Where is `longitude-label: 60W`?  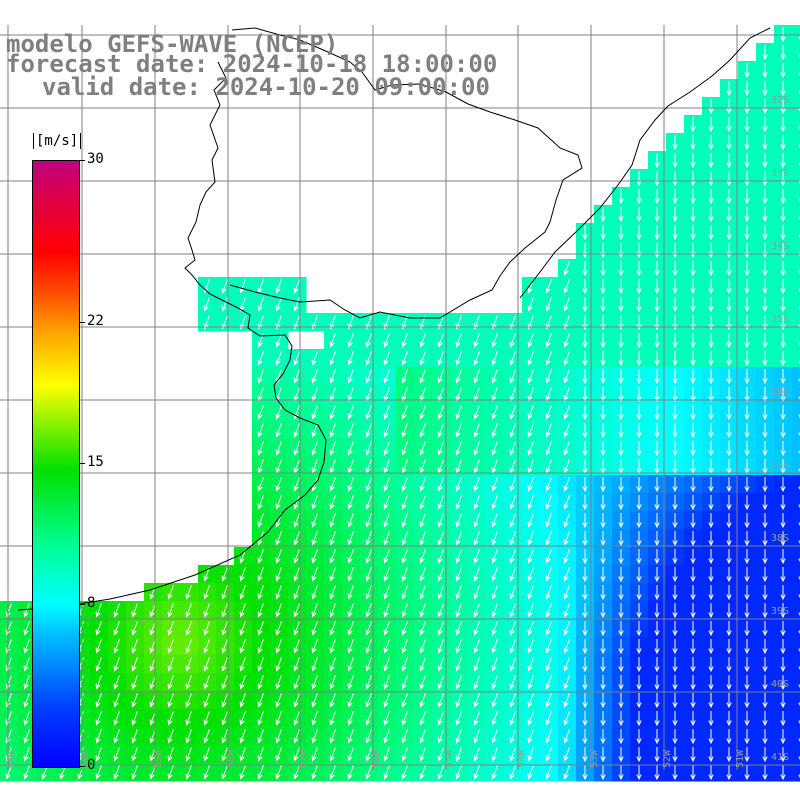
longitude-label: 60W is located at coordinates (85, 758).